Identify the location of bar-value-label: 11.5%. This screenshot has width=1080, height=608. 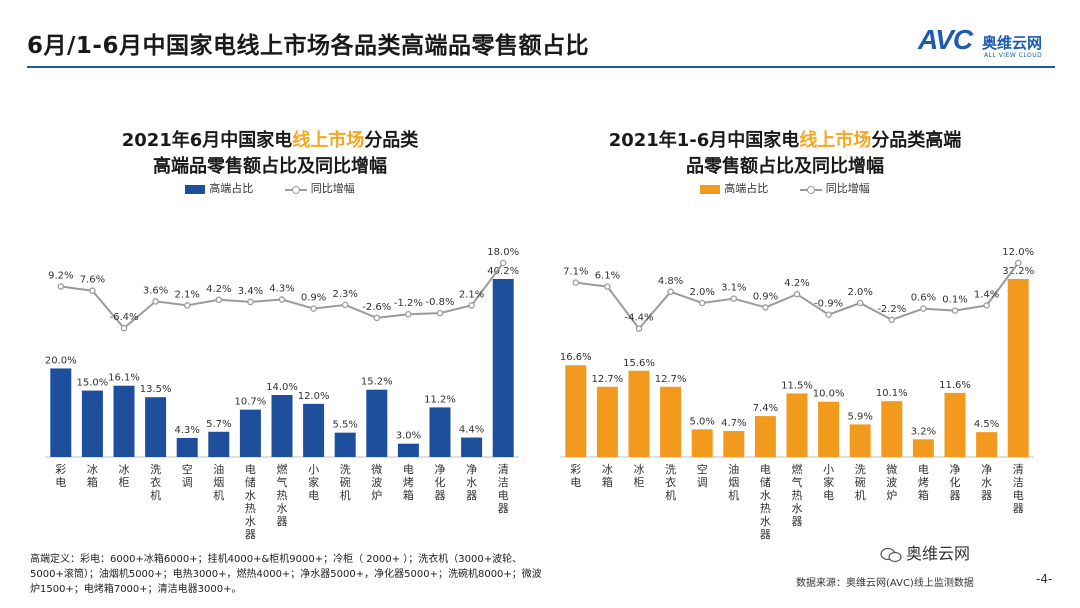
(797, 385).